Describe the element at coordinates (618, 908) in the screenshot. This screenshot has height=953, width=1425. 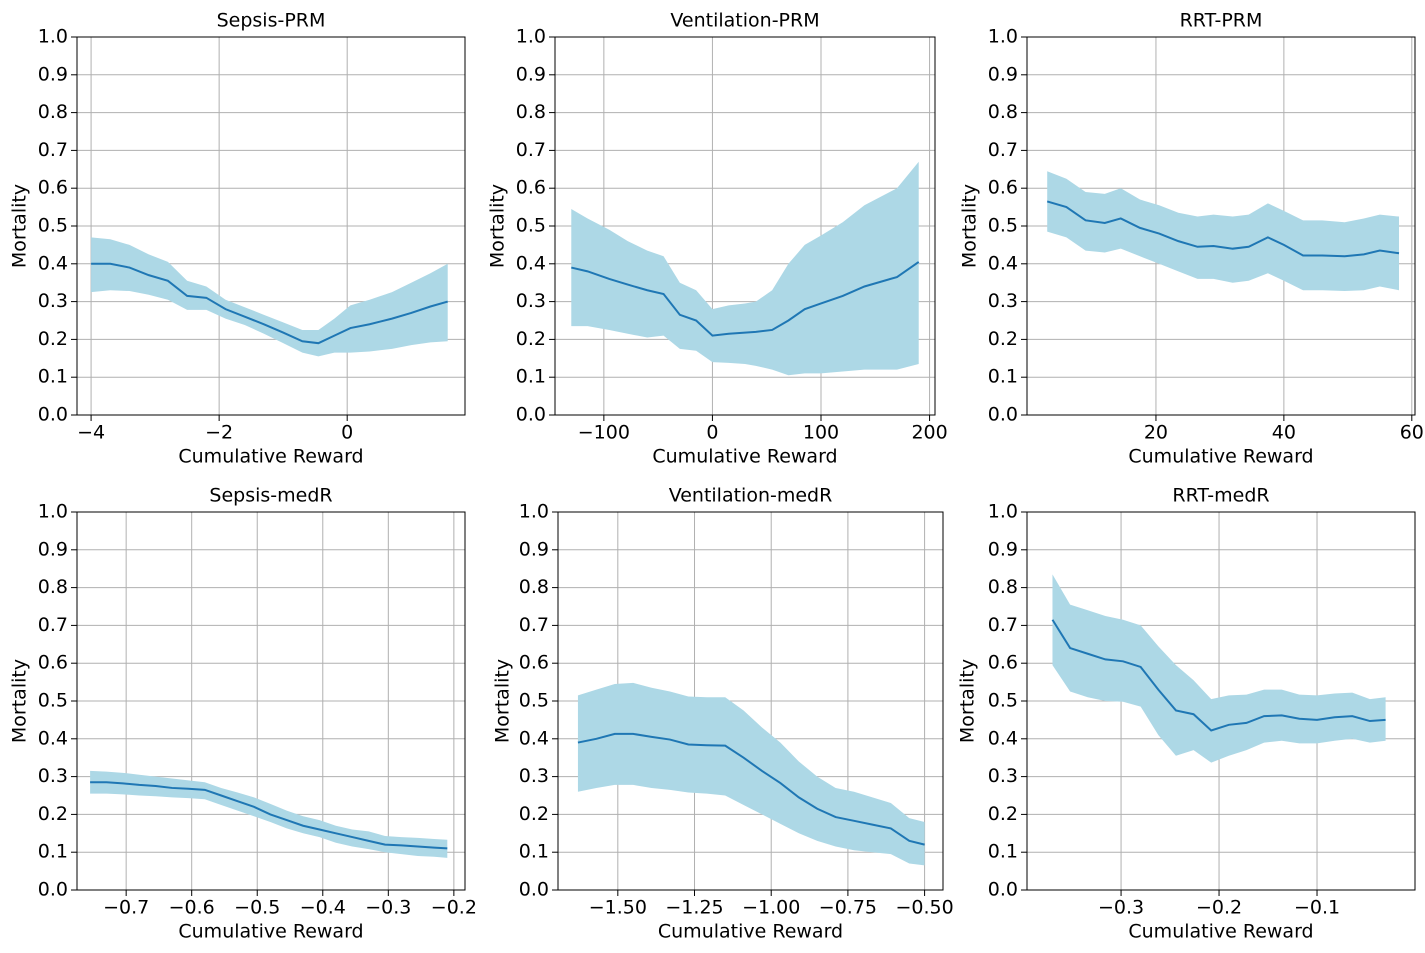
I see `x-tick-label: −1.50` at that location.